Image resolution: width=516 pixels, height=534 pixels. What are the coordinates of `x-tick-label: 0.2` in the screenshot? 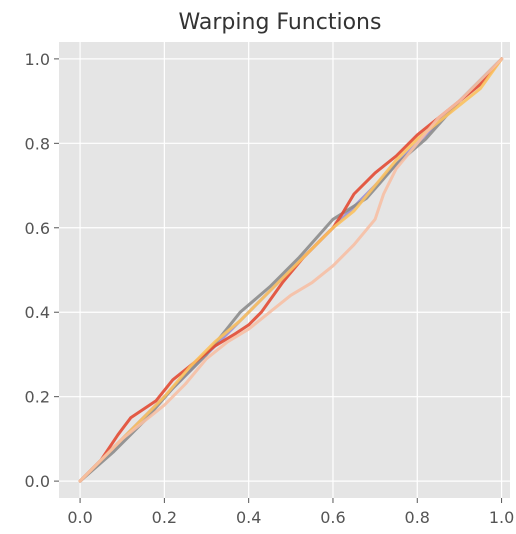 It's located at (164, 517).